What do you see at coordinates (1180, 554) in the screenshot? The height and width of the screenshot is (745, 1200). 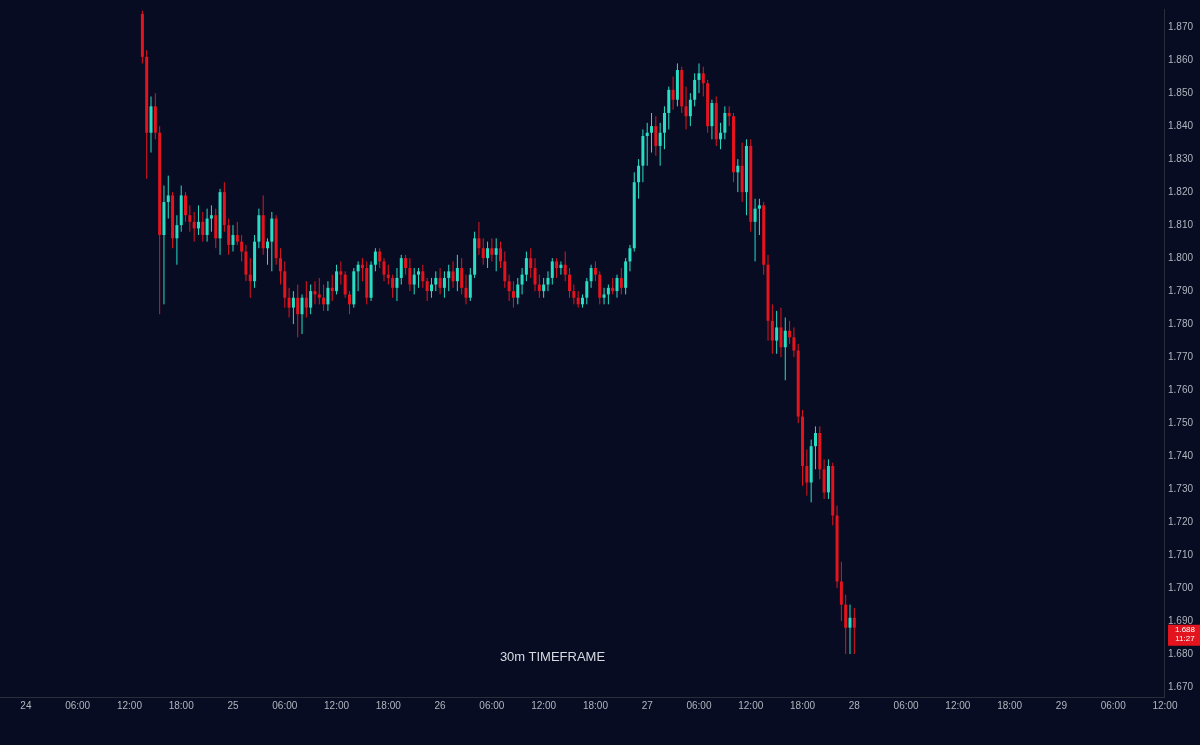 I see `y-tick-label: 1.710` at bounding box center [1180, 554].